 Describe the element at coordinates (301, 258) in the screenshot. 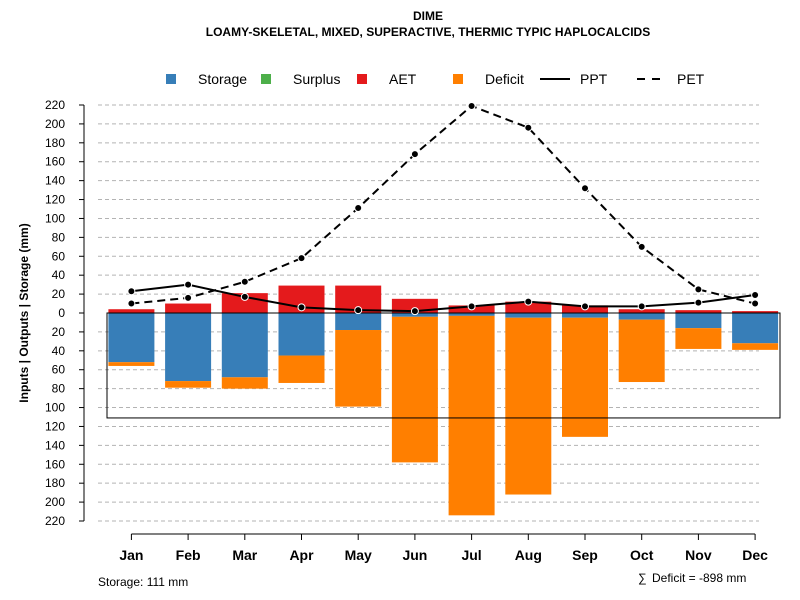

I see `pet-point-apr` at that location.